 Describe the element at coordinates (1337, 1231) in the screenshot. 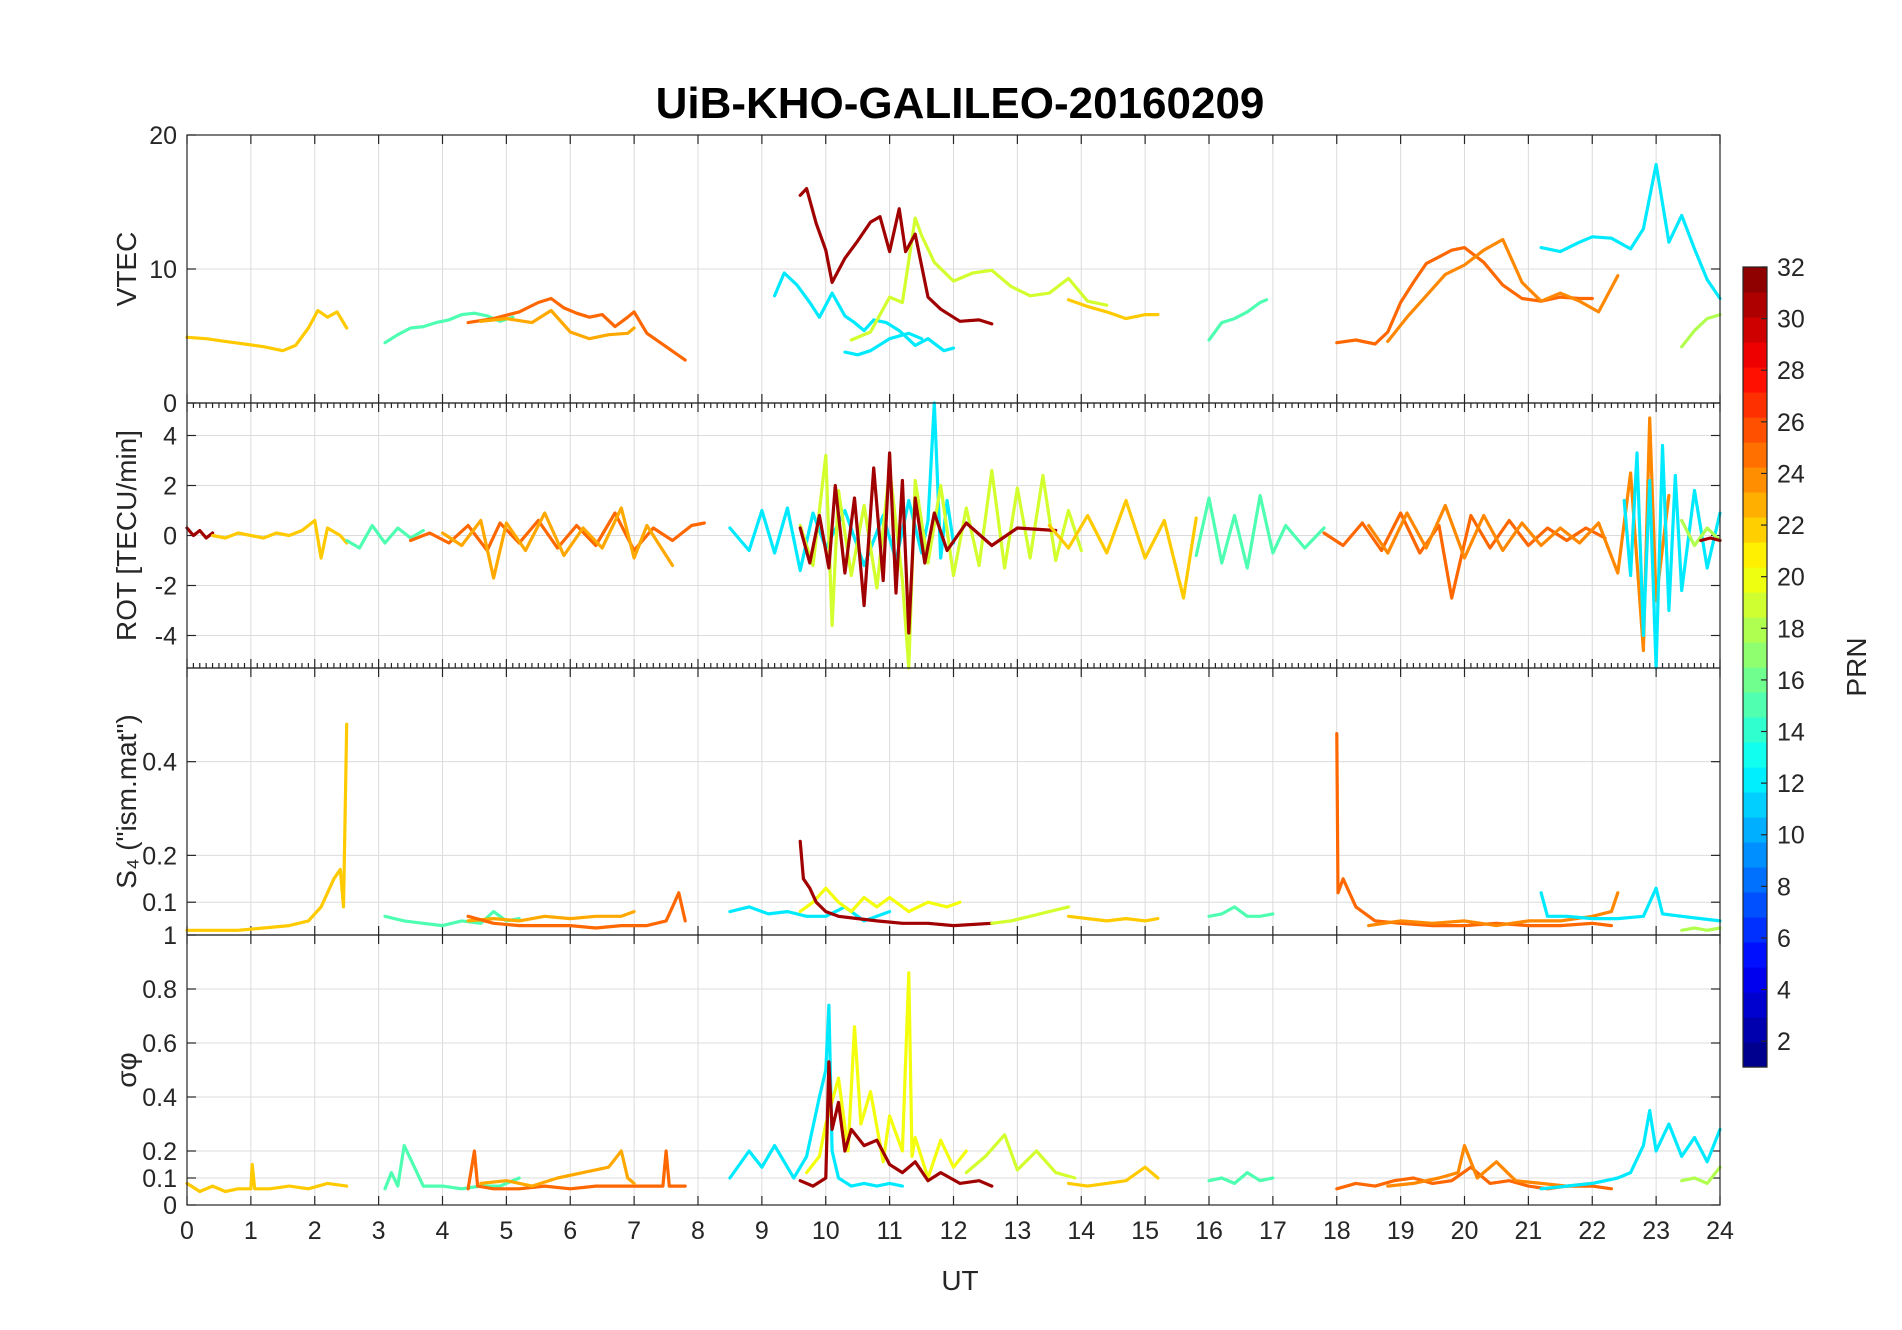

I see `x-tick-label: 18` at that location.